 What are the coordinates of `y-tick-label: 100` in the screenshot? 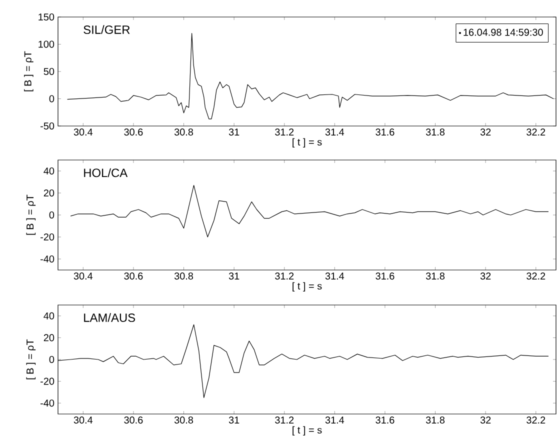 It's located at (46, 44).